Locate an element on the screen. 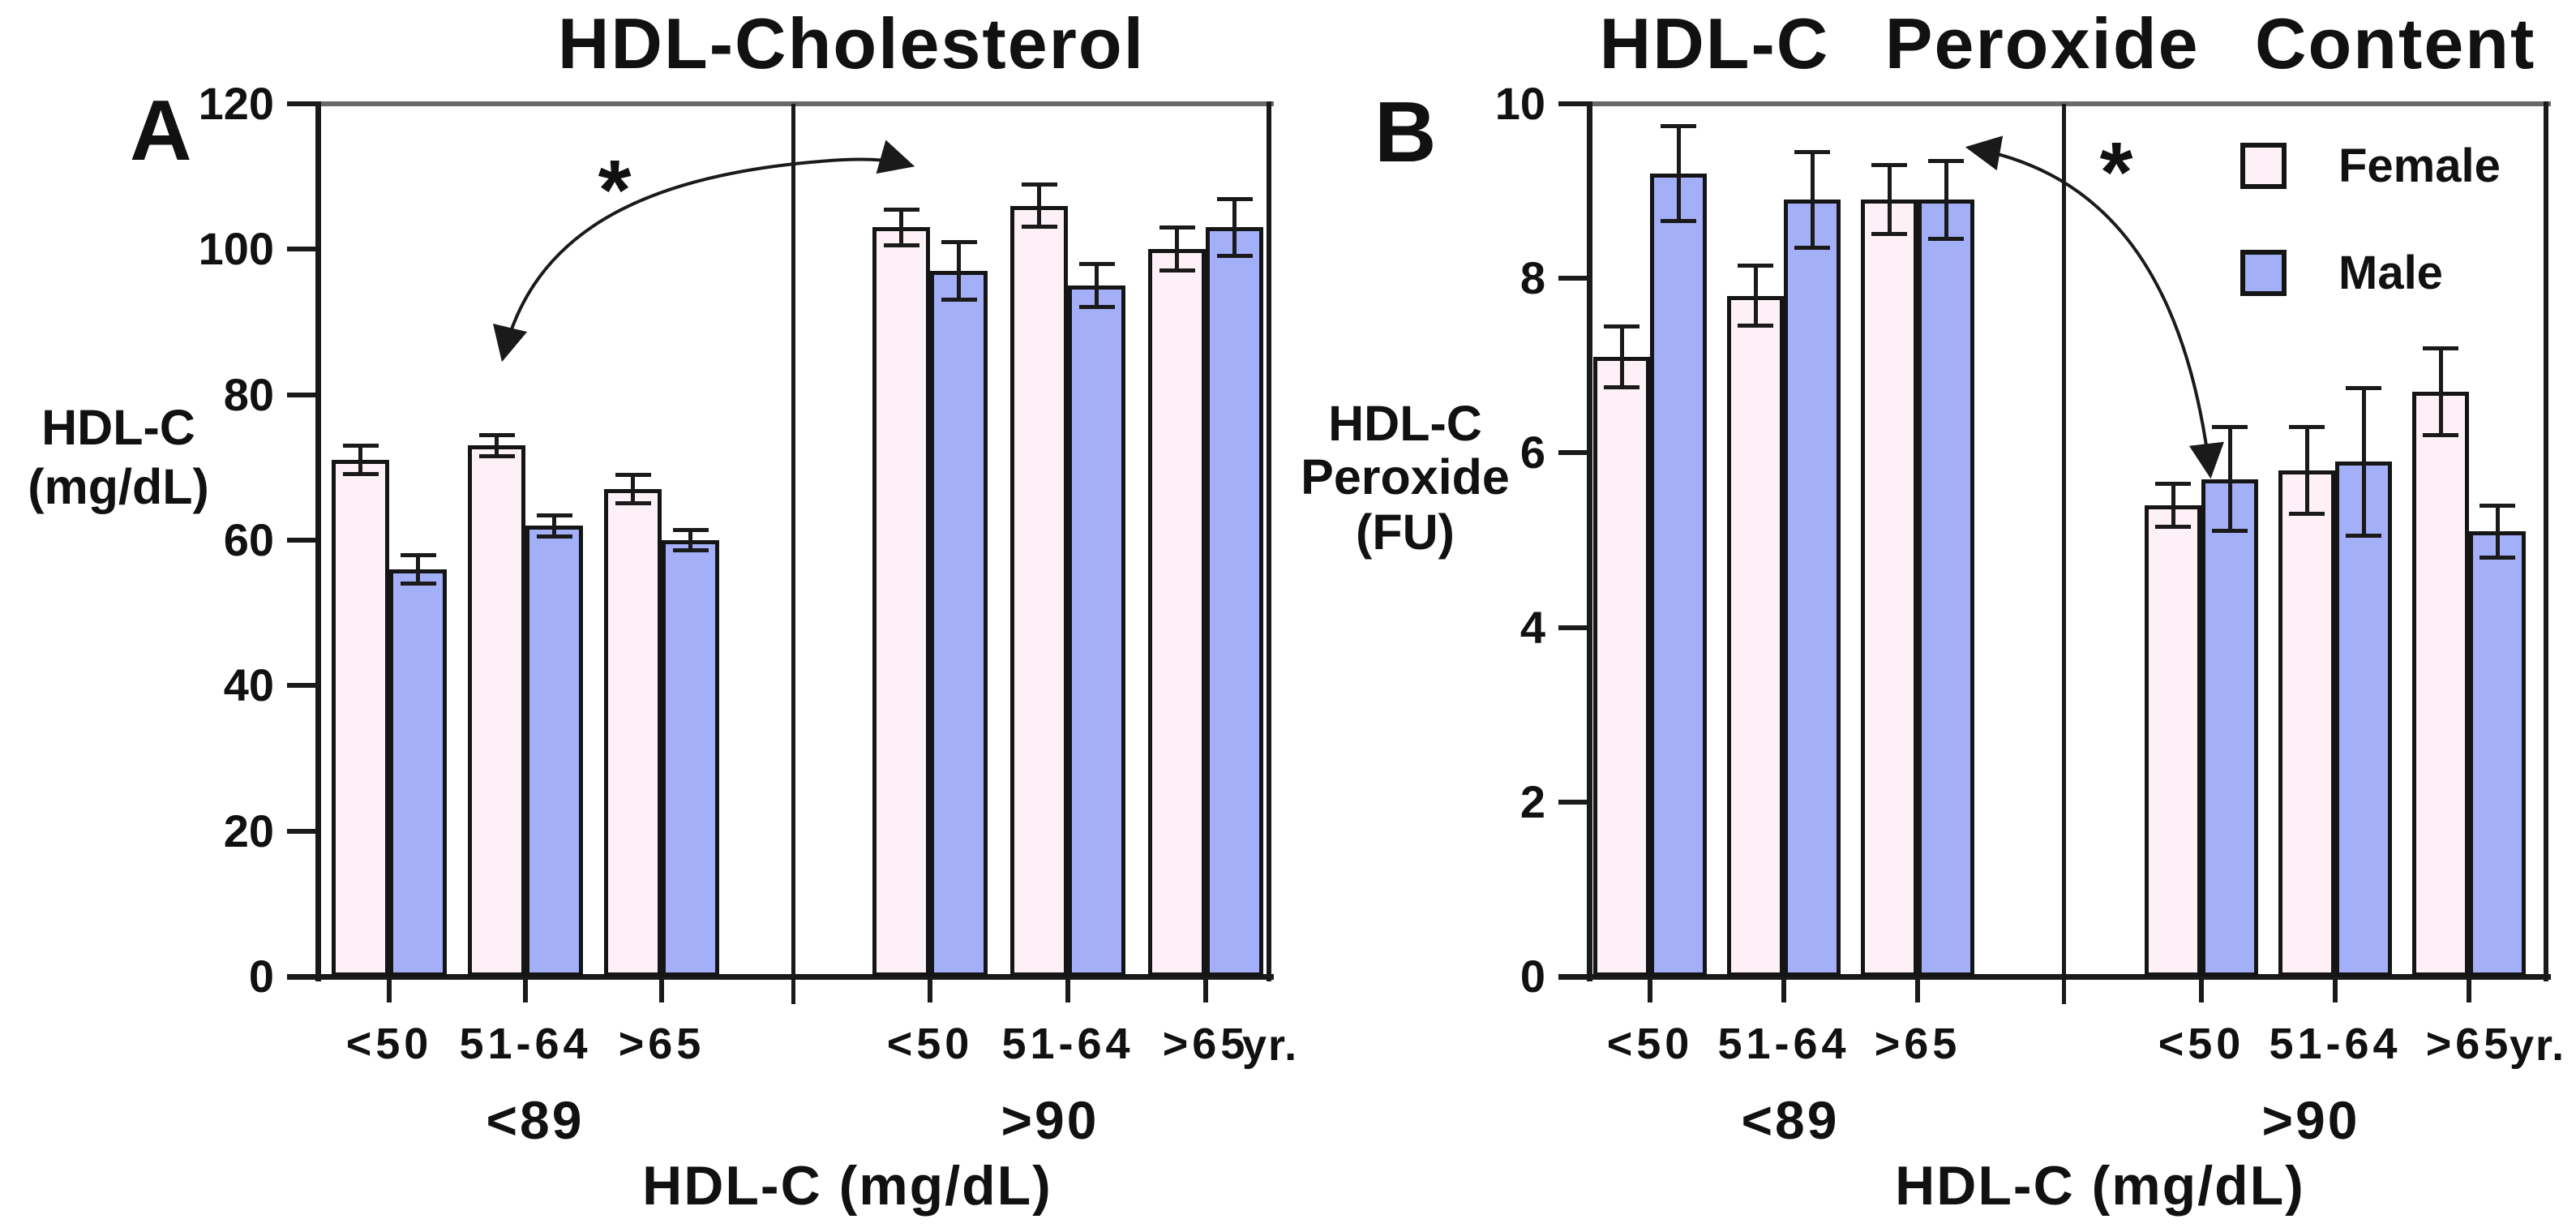  panel-a-letter: A is located at coordinates (161, 130).